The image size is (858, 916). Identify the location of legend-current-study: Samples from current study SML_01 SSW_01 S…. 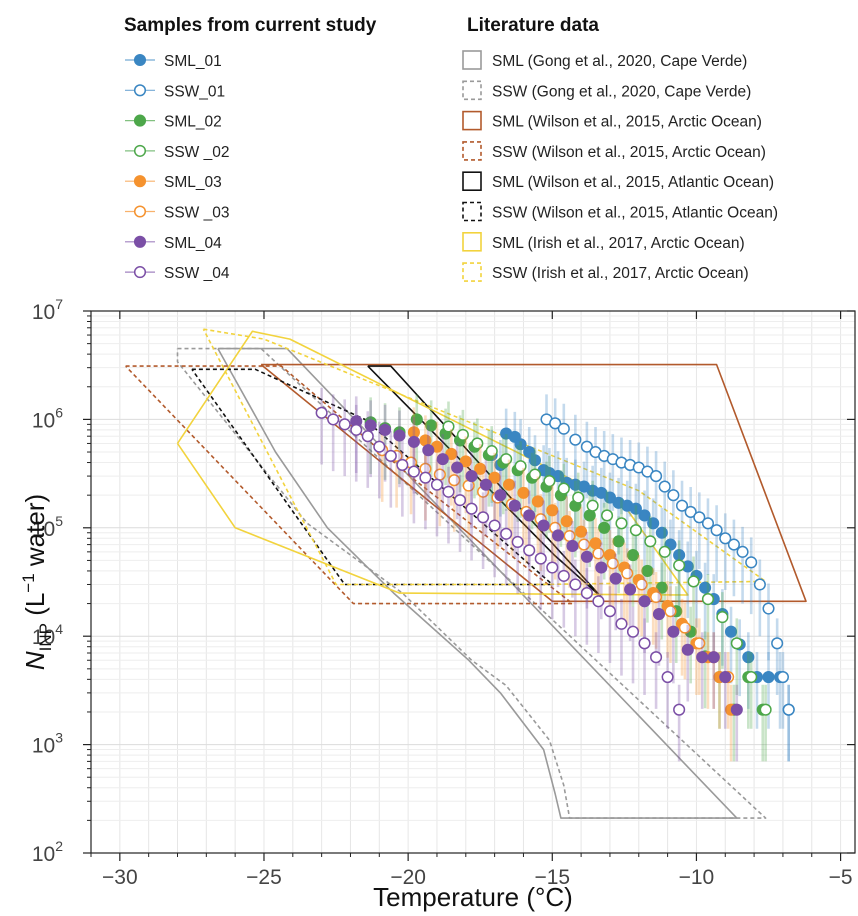
(250, 148).